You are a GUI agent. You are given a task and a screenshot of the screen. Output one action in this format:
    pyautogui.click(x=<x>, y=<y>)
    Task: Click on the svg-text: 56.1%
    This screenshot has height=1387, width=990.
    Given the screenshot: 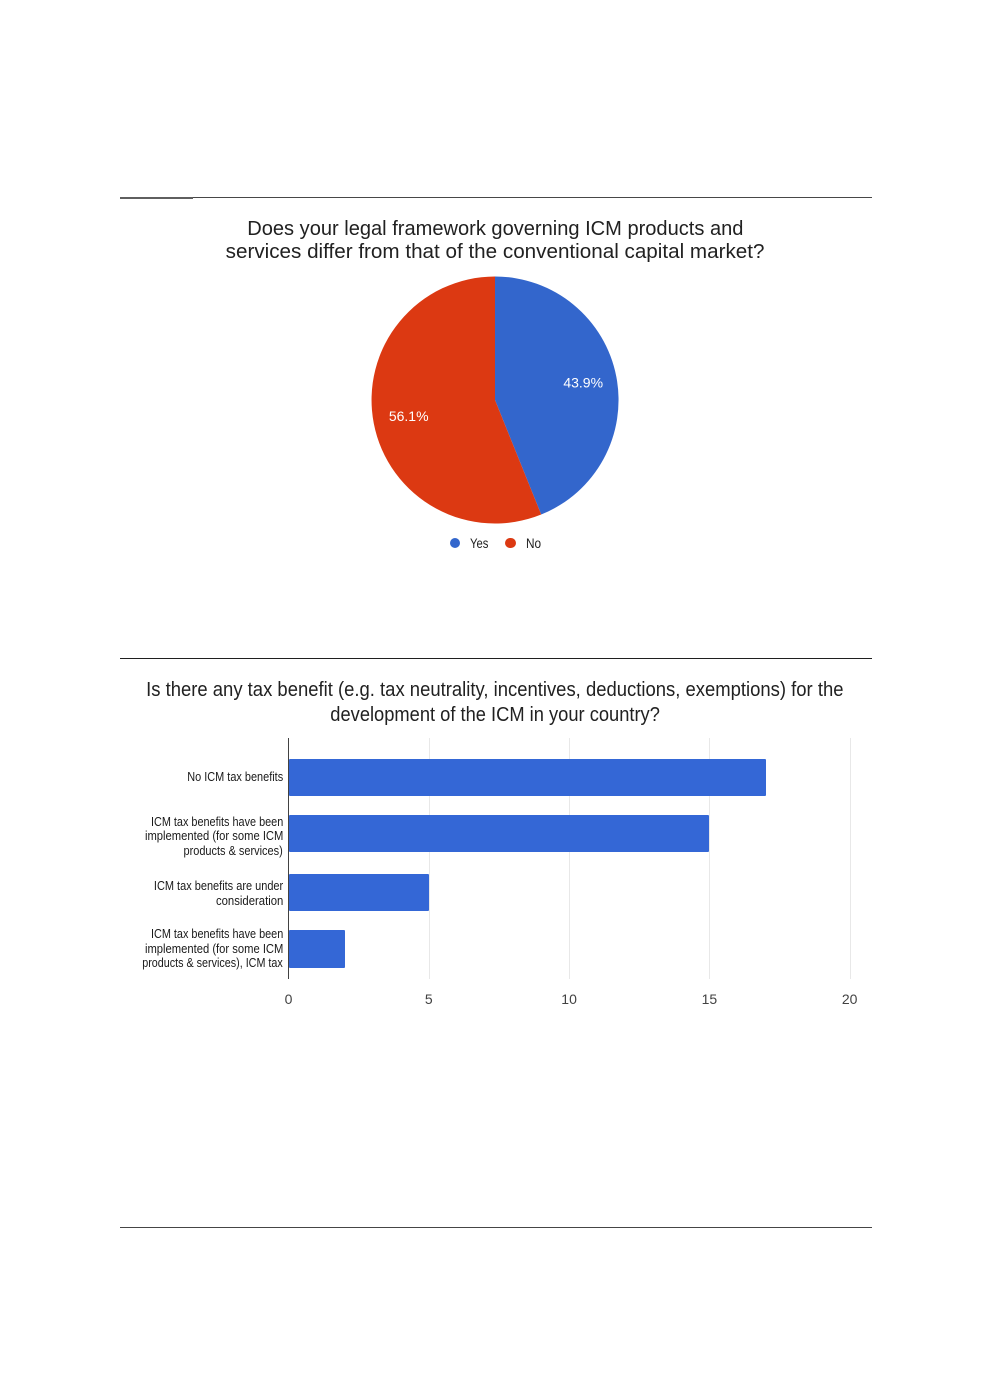 What is the action you would take?
    pyautogui.click(x=409, y=416)
    